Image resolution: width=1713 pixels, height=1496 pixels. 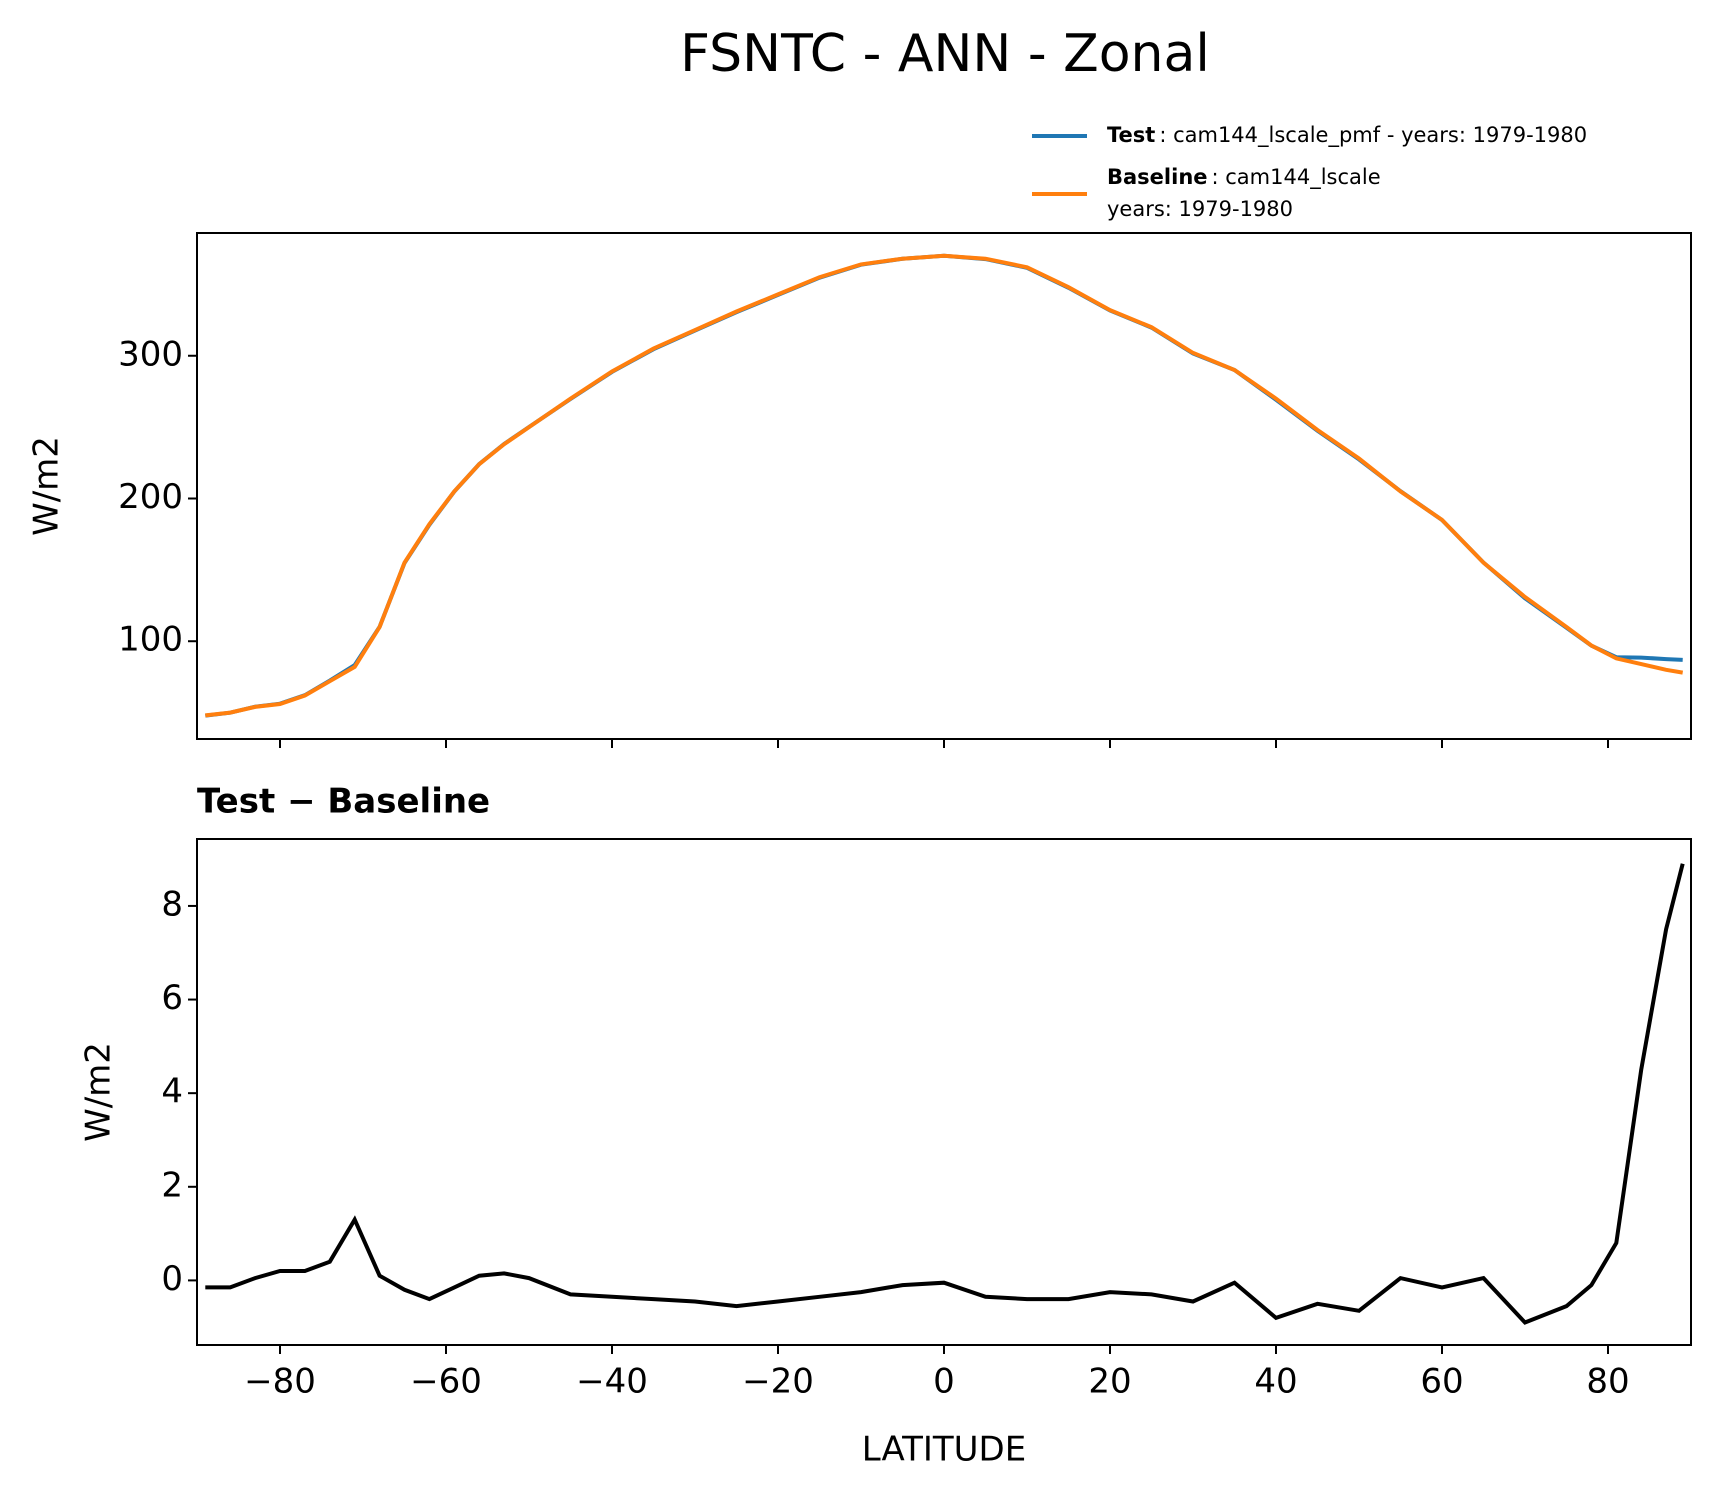 What do you see at coordinates (1157, 177) in the screenshot?
I see `legend-name: Baseline` at bounding box center [1157, 177].